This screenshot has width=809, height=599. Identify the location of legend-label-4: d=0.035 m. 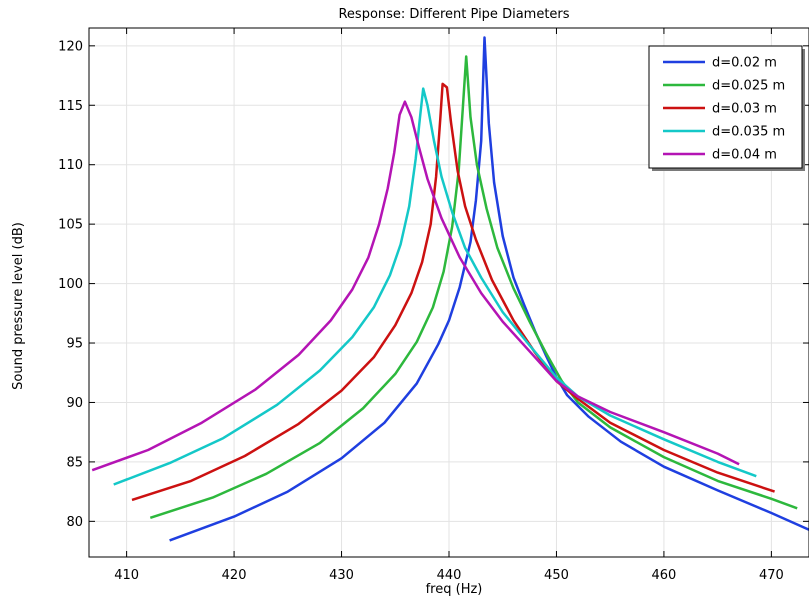
(748, 132).